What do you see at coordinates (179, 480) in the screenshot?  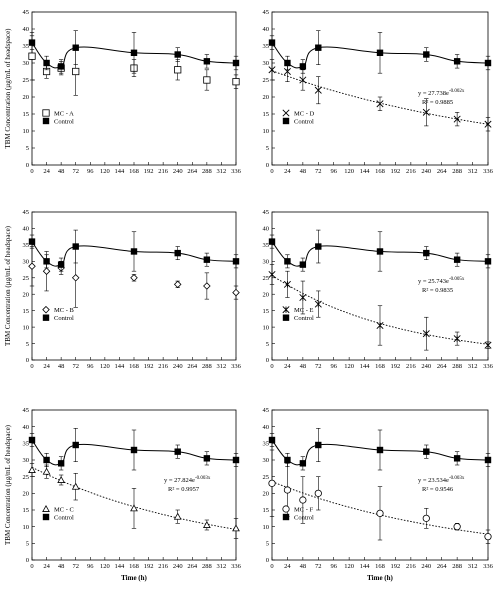 I see `equation-base: y = 27.824e` at bounding box center [179, 480].